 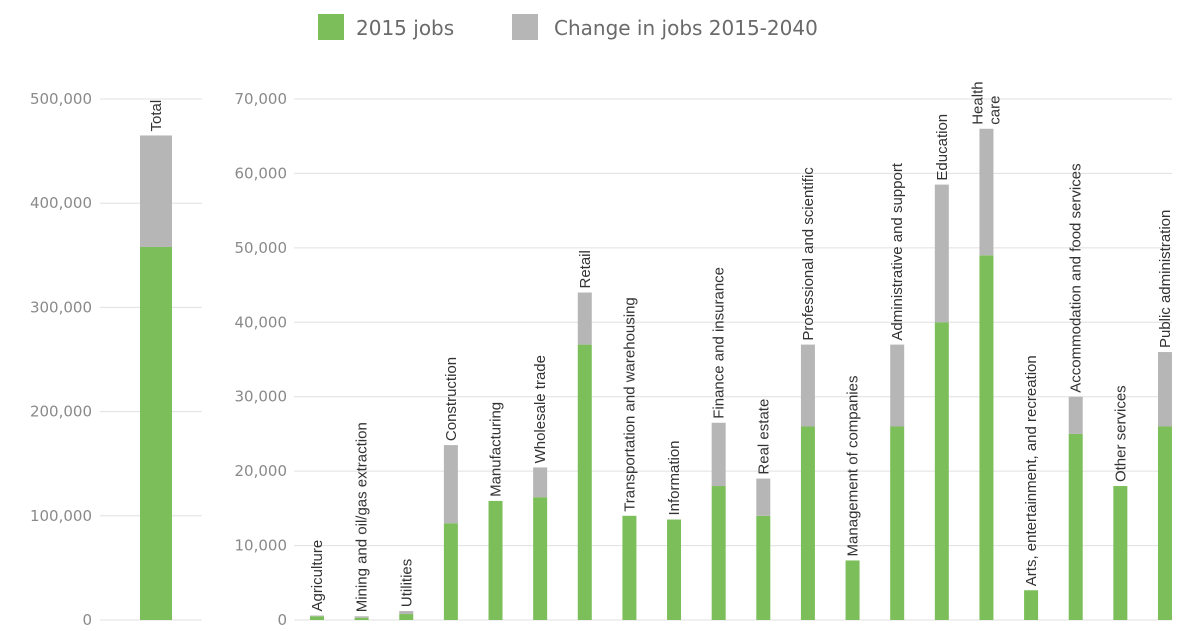 I want to click on category-label-education: Education, so click(x=942, y=147).